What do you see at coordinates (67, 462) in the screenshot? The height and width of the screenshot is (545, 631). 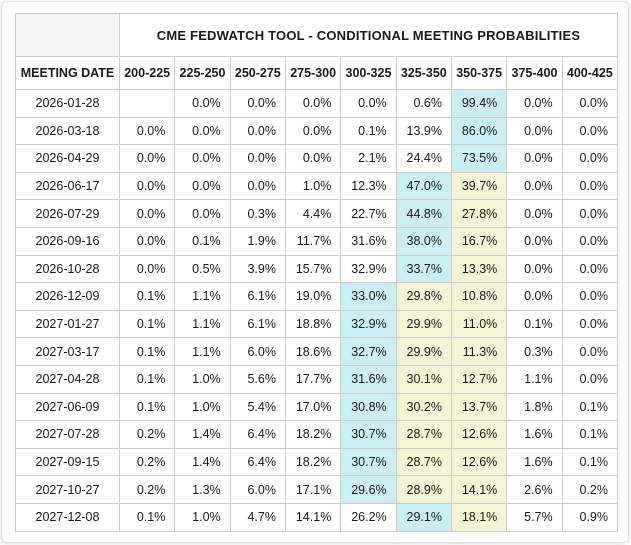 I see `meeting-date-cell: 2027-09-15` at bounding box center [67, 462].